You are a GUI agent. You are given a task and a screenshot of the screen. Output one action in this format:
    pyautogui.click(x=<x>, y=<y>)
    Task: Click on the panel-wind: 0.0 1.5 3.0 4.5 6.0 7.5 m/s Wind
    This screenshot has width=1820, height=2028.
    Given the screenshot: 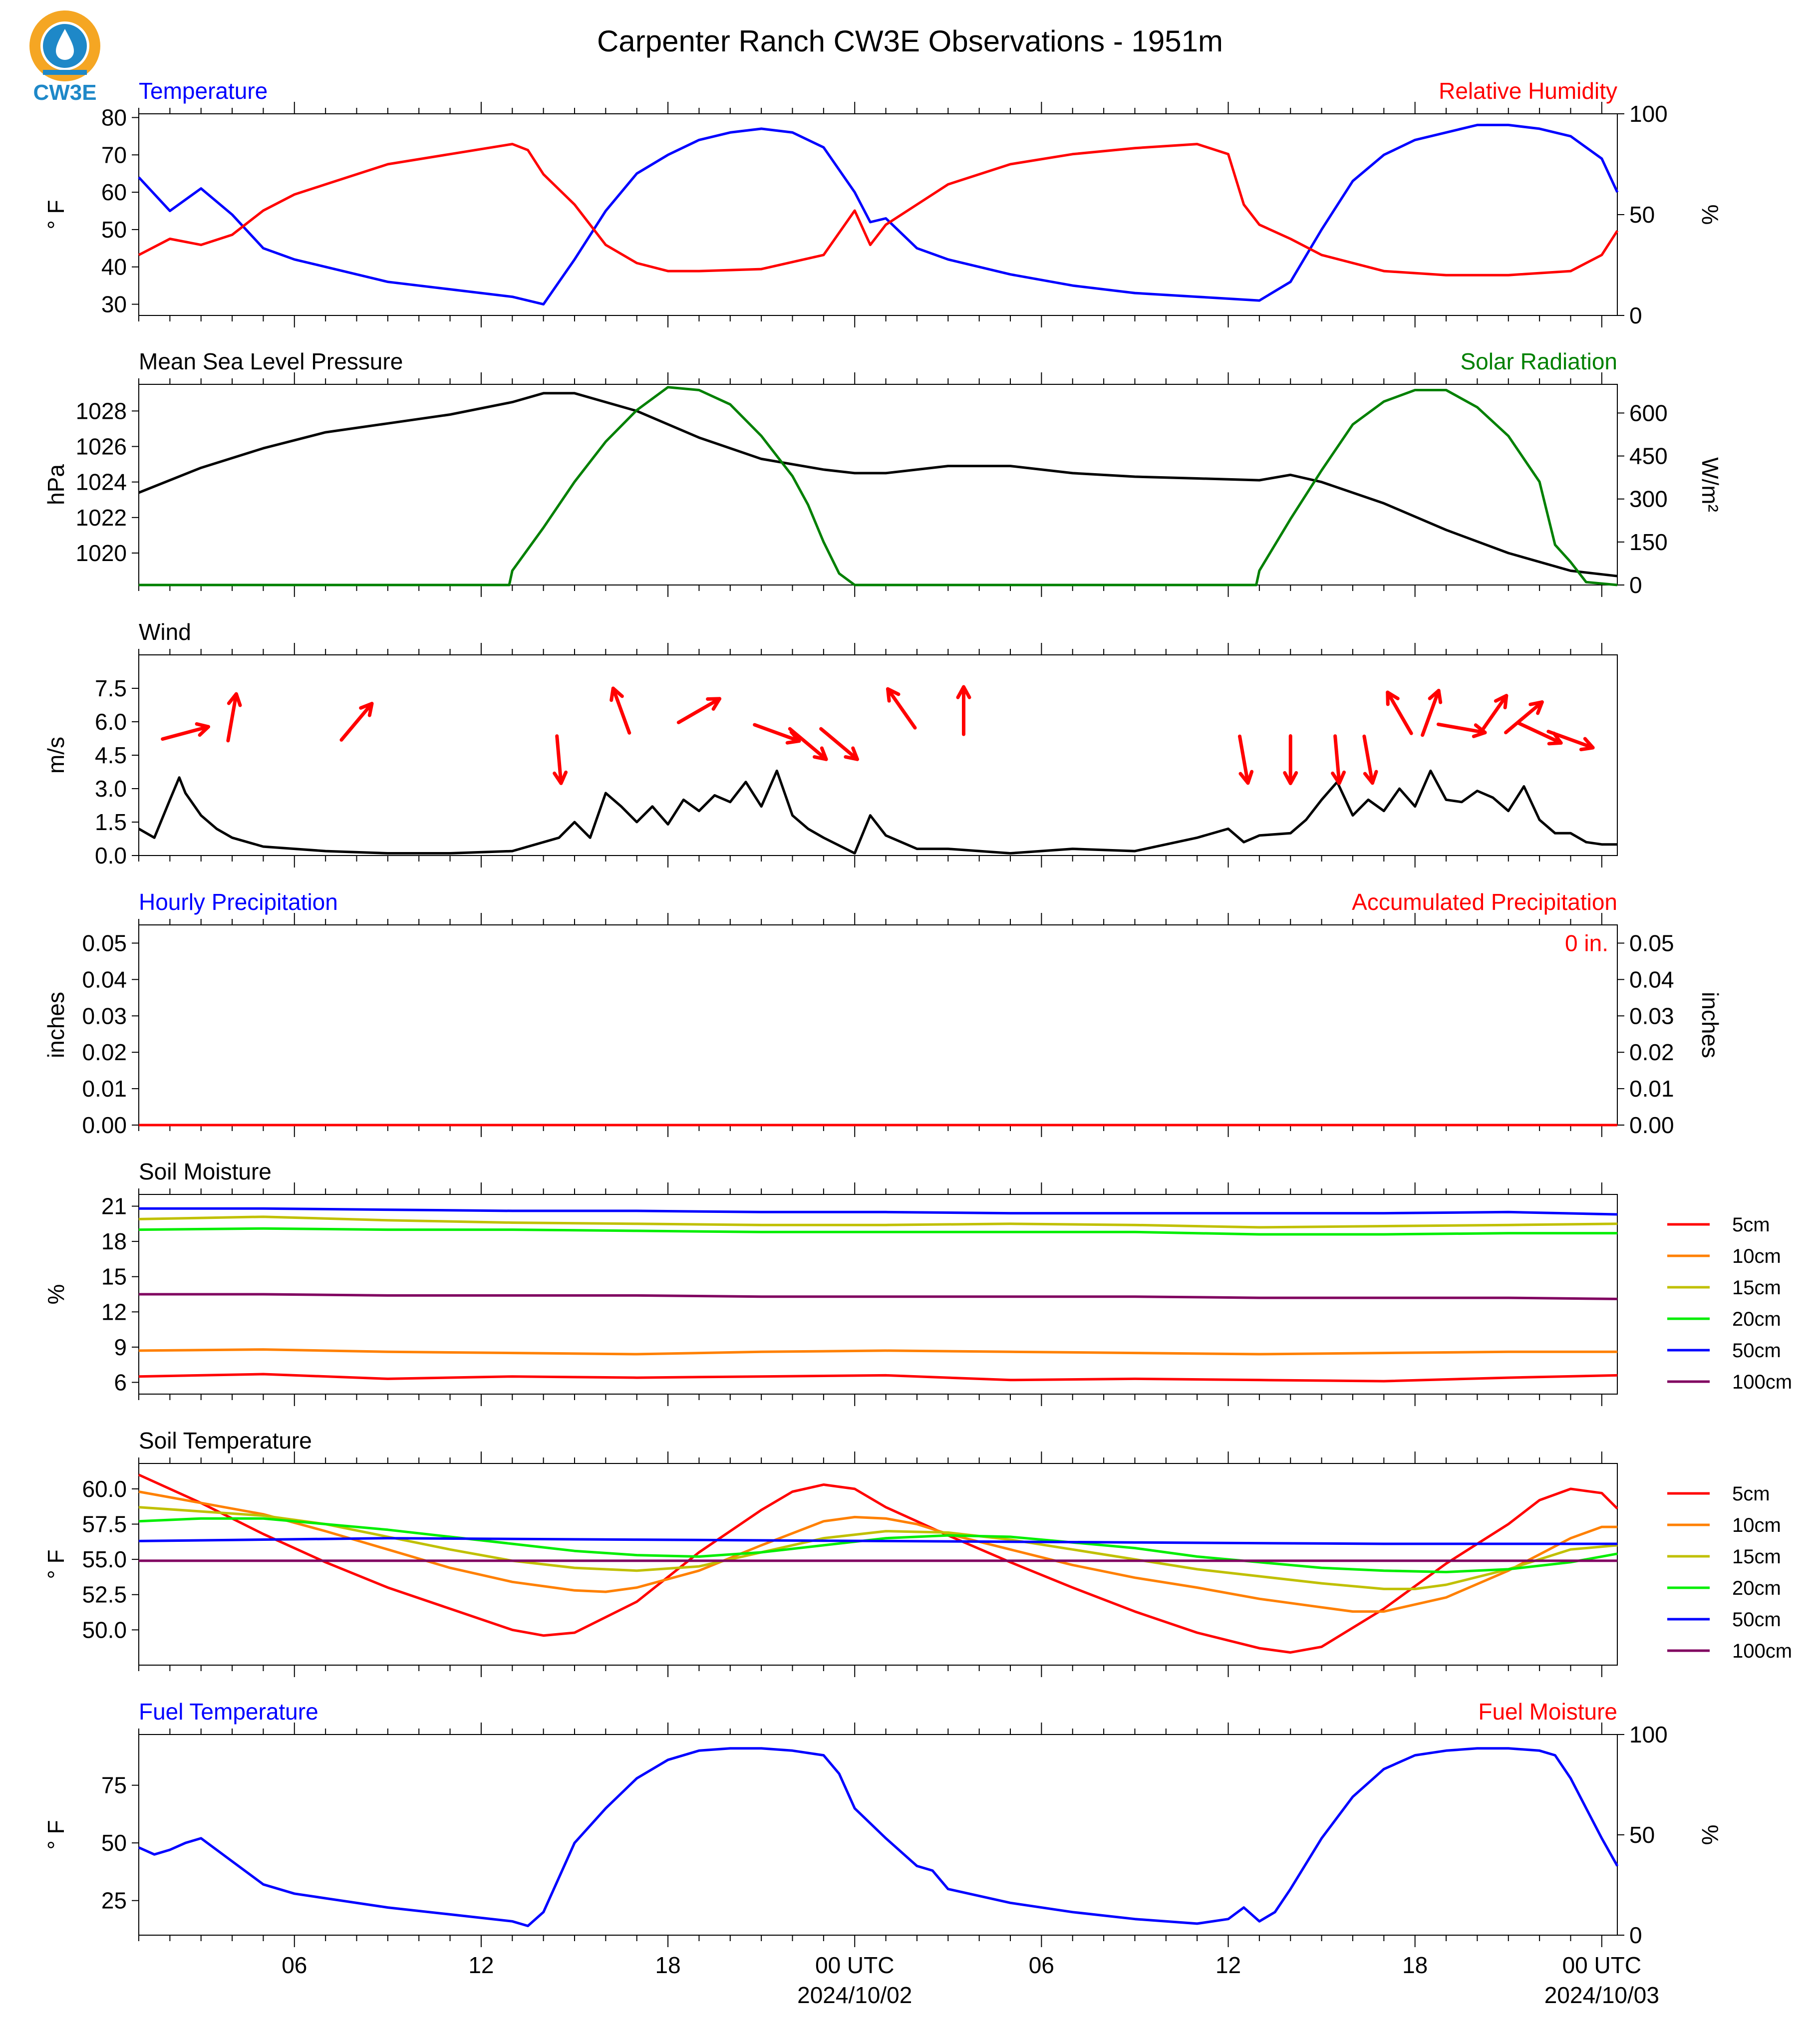 What is the action you would take?
    pyautogui.click(x=830, y=744)
    